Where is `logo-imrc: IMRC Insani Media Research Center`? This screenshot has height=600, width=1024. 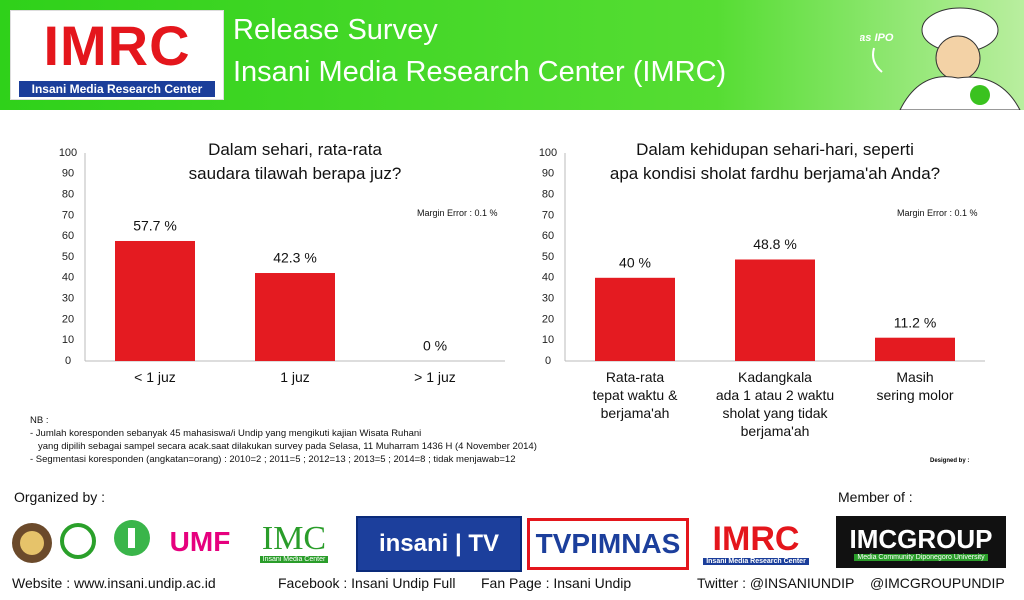 logo-imrc: IMRC Insani Media Research Center is located at coordinates (756, 542).